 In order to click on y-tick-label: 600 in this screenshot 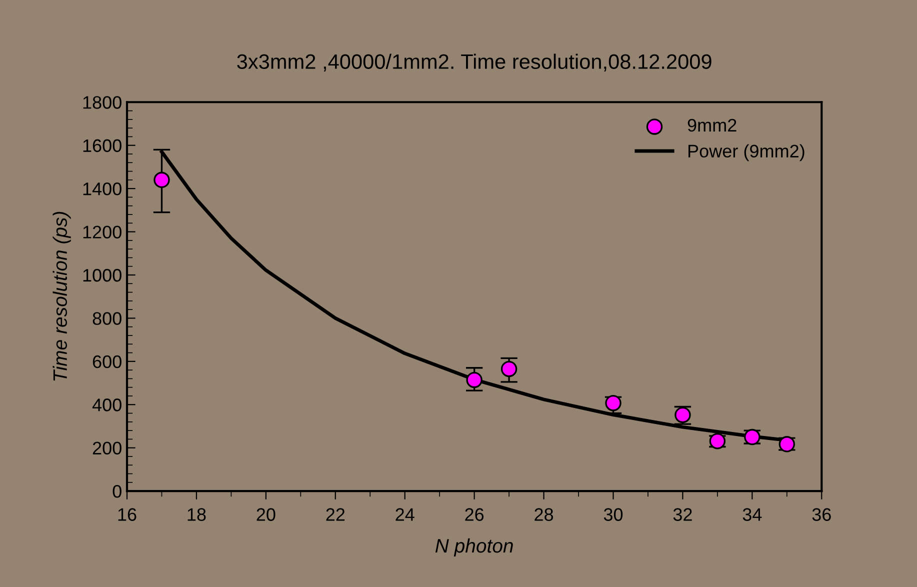, I will do `click(107, 361)`.